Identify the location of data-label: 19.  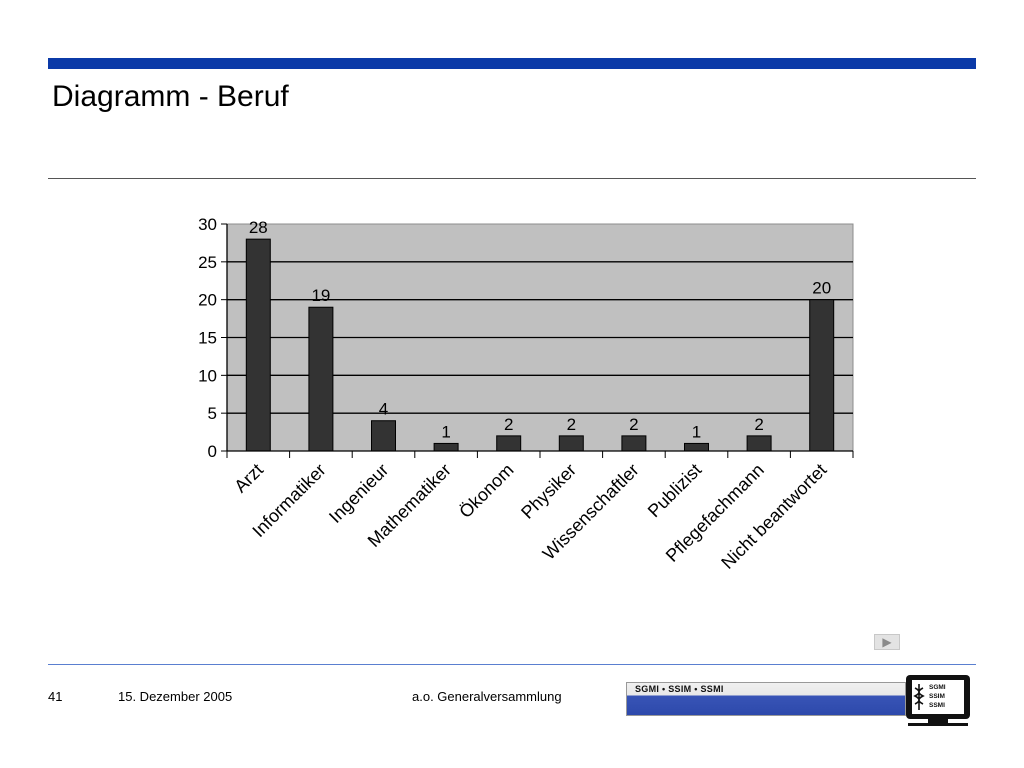
(320, 295).